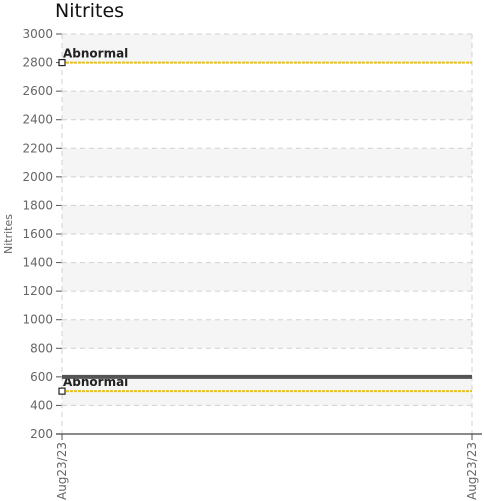 The image size is (484, 501). Describe the element at coordinates (90, 11) in the screenshot. I see `chart-title: Nitrites` at that location.